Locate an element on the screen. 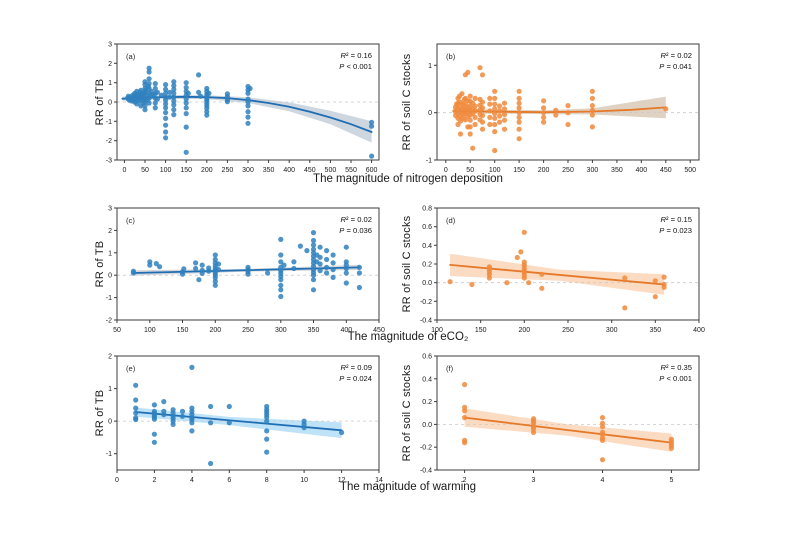  x-axis-label-eco2: The magnitude of eCO₂ is located at coordinates (408, 337).